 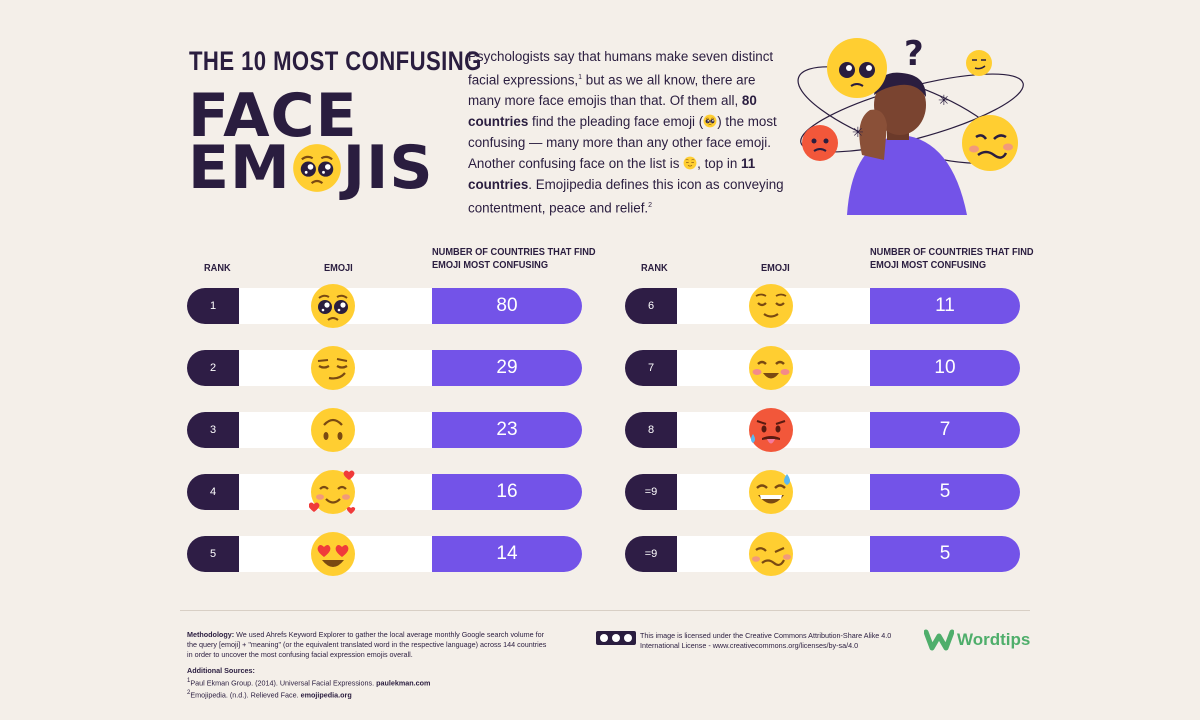 I want to click on table-row: 5 14, so click(x=384, y=554).